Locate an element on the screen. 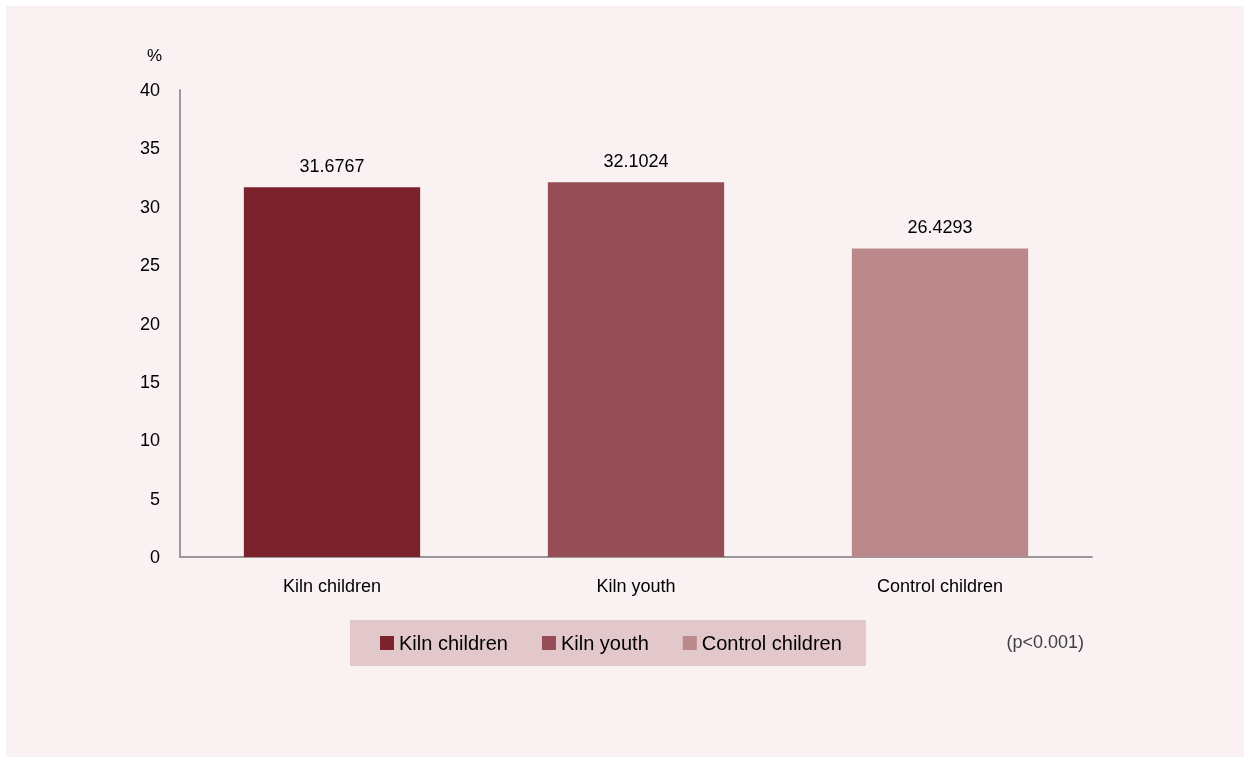 The image size is (1250, 763). y-tick-label: 20 is located at coordinates (149, 323).